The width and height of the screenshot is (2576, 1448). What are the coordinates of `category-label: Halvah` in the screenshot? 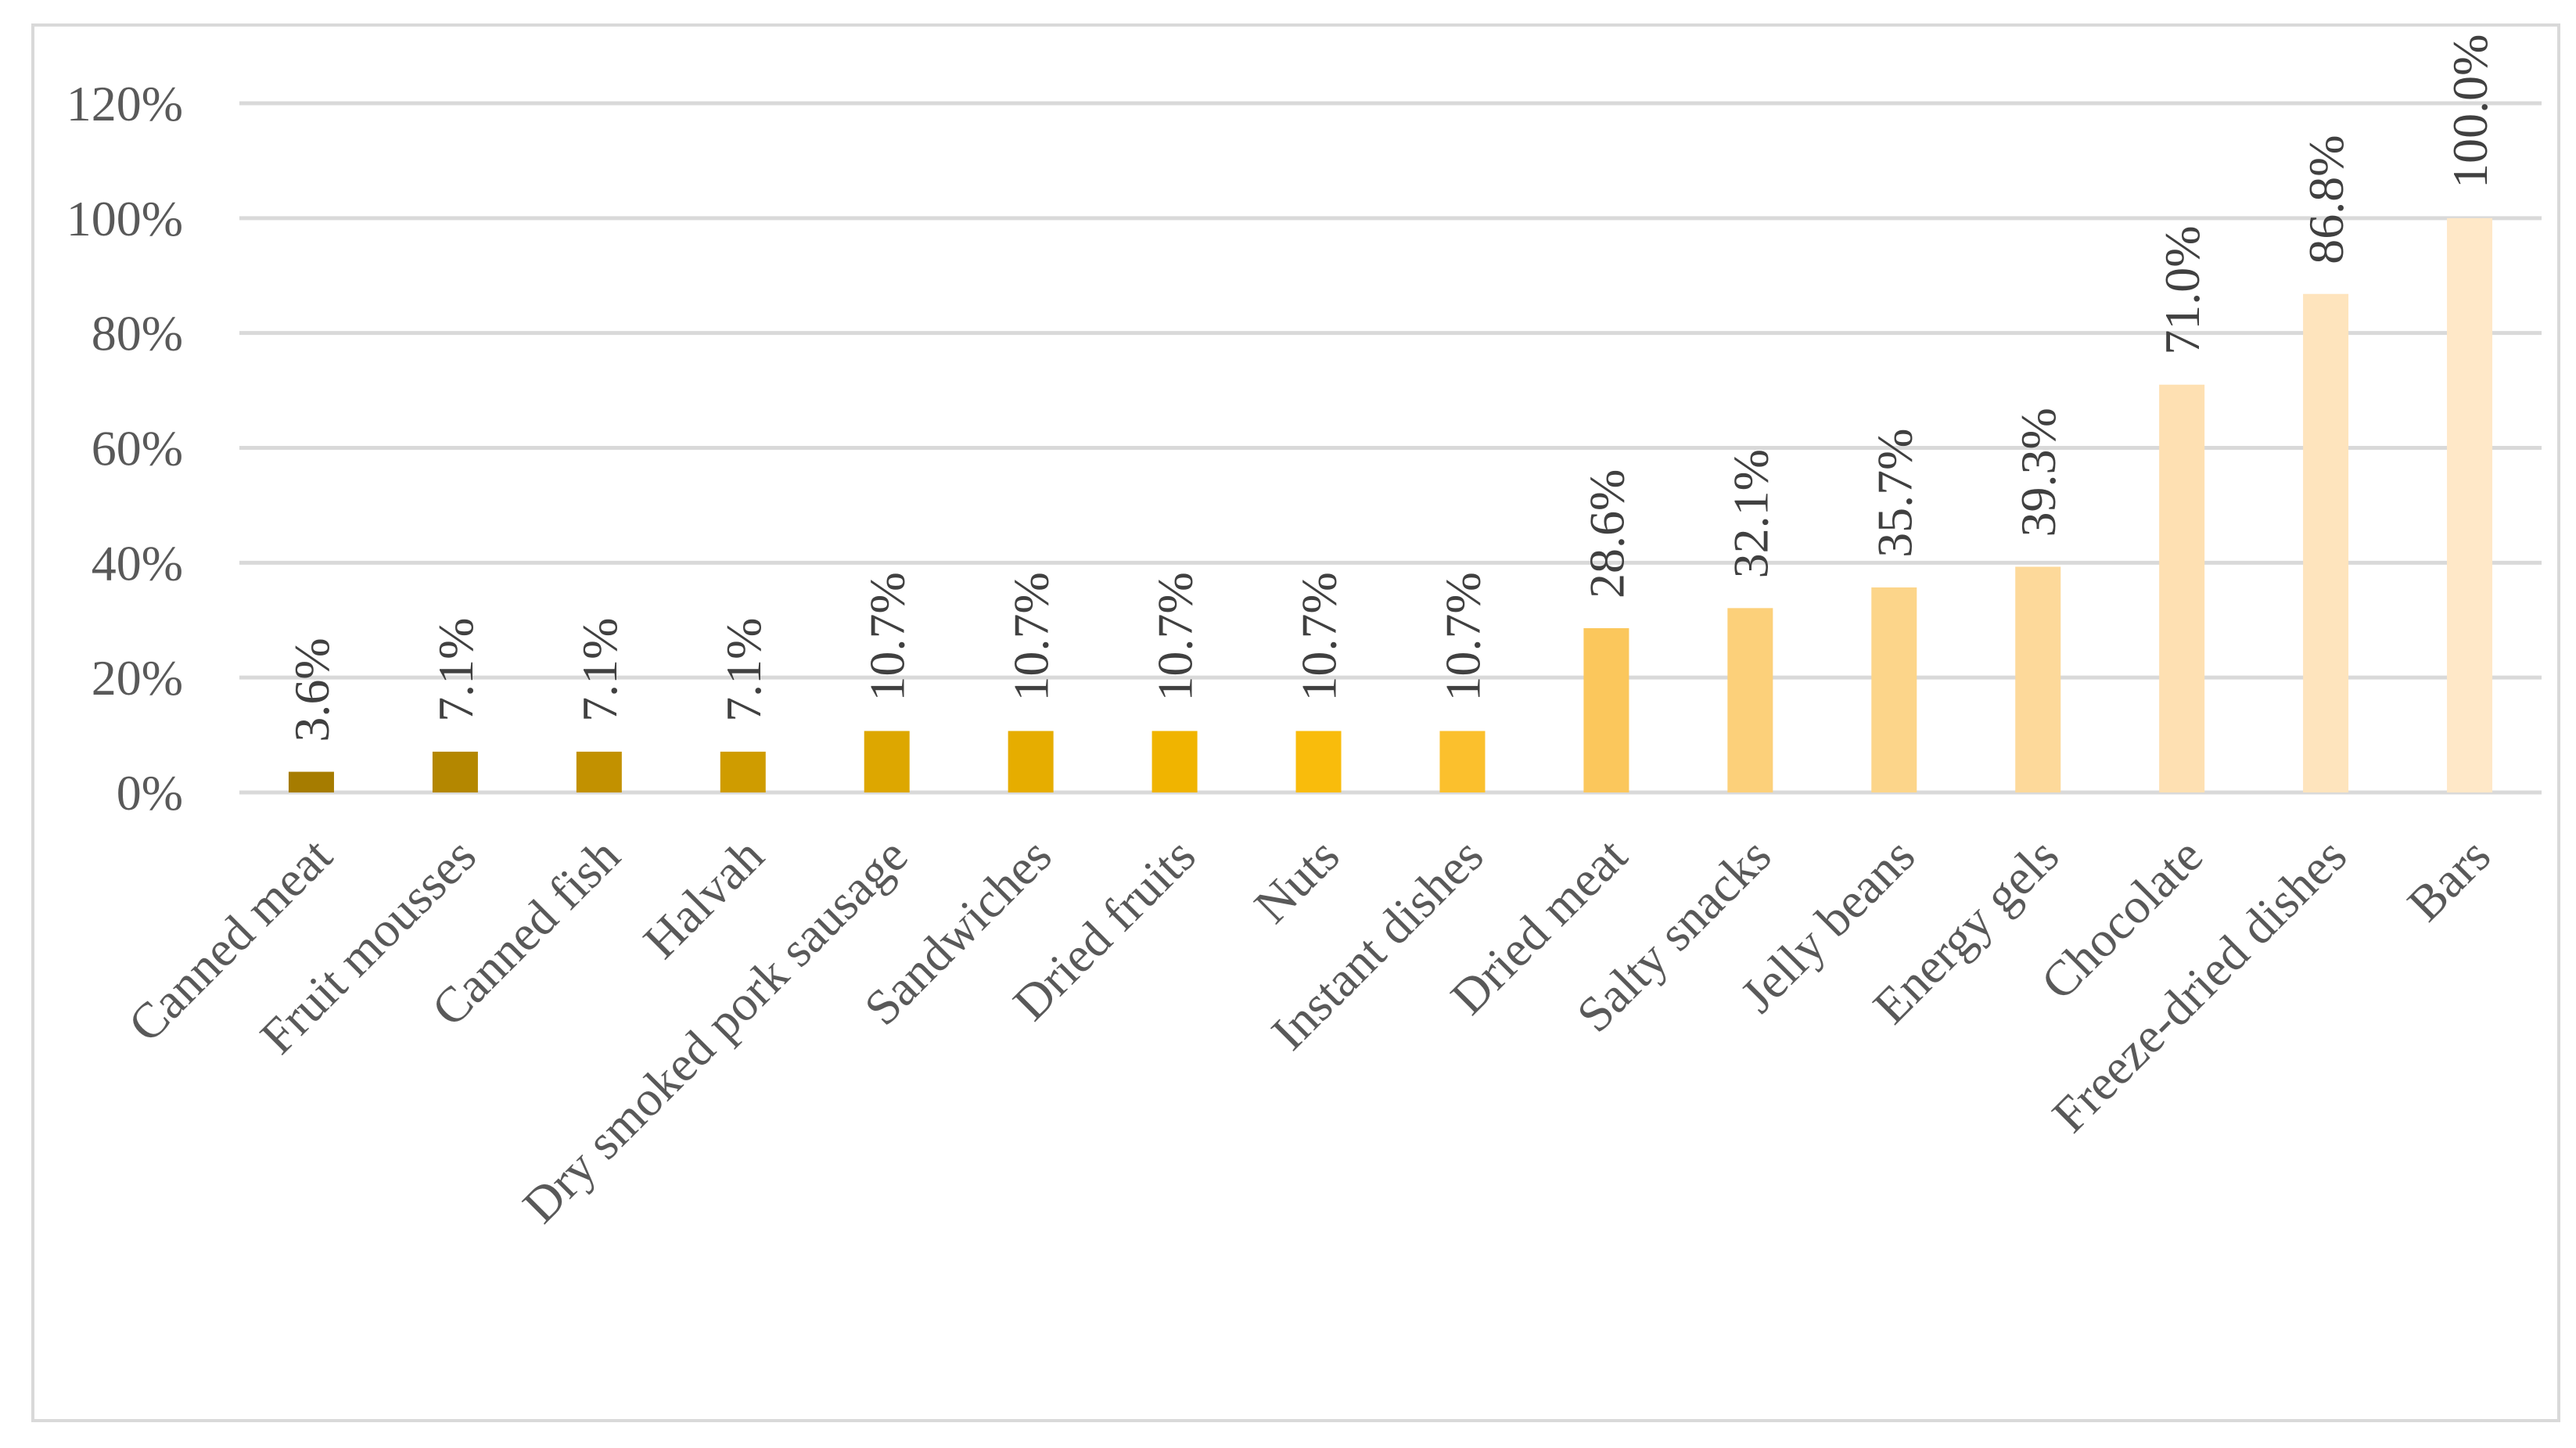 It's located at (703, 898).